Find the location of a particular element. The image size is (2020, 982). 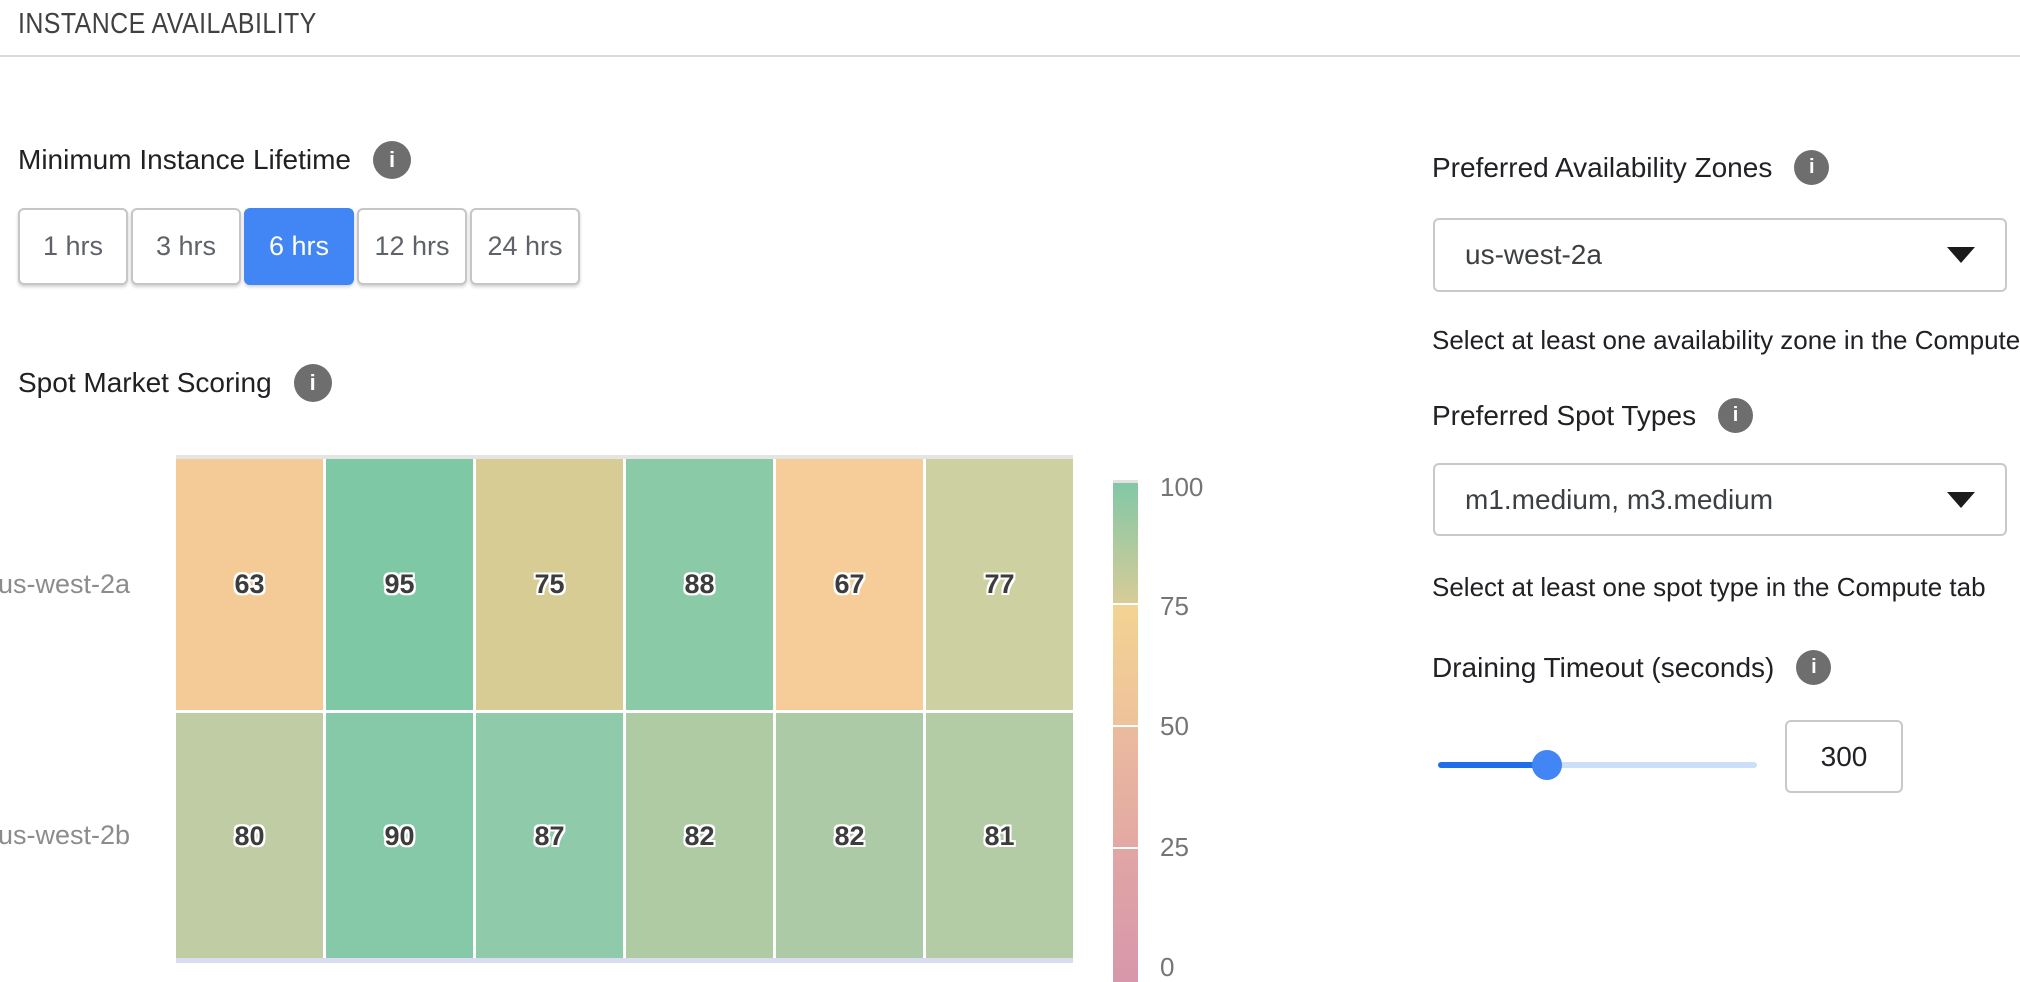

spot-types-dropdown: m1.medium, m3.medium is located at coordinates (1720, 499).